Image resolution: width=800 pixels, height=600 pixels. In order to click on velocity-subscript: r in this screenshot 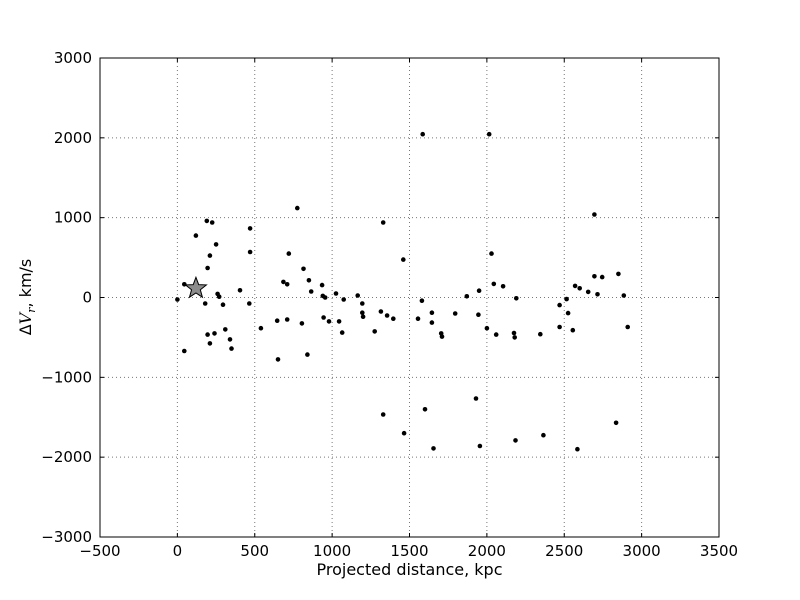, I will do `click(32, 310)`.